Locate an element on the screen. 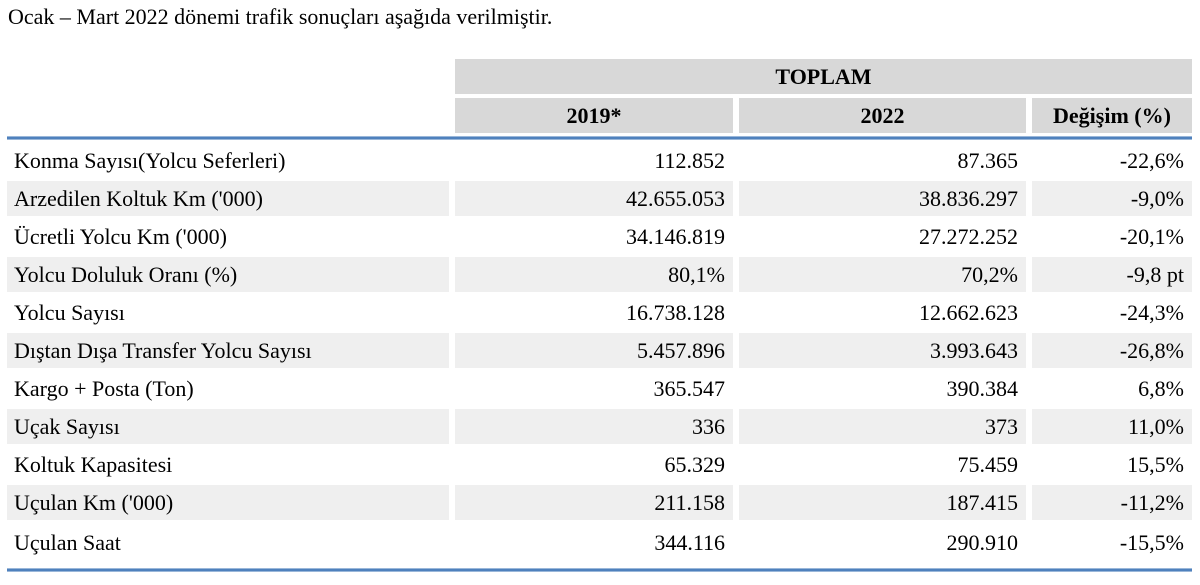 The width and height of the screenshot is (1200, 585). value-2019: 112.852 is located at coordinates (689, 160).